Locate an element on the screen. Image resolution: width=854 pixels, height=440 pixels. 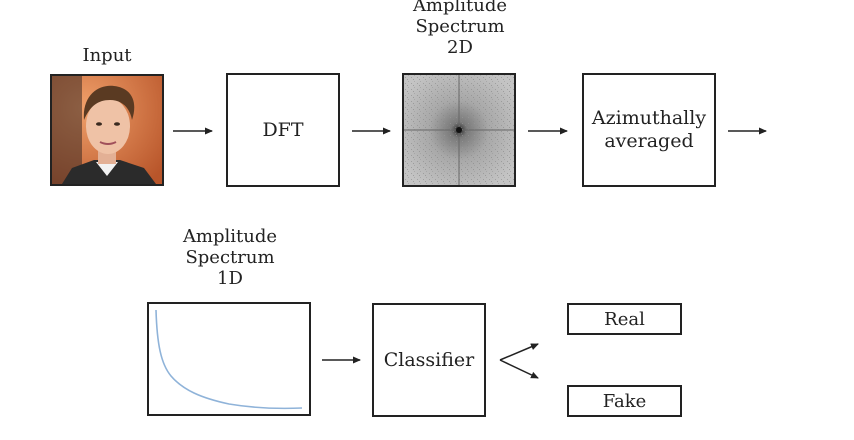
real-box: Real is located at coordinates (624, 319).